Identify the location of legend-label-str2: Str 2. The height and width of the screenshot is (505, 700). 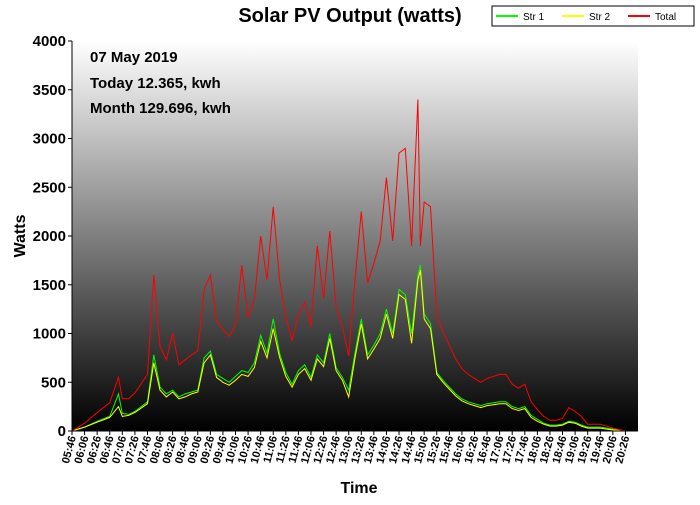
(600, 17).